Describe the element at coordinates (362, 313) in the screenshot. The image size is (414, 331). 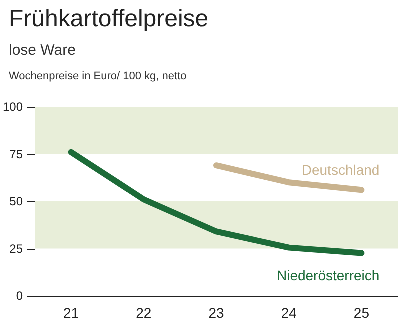
I see `x-tick-label: 25` at that location.